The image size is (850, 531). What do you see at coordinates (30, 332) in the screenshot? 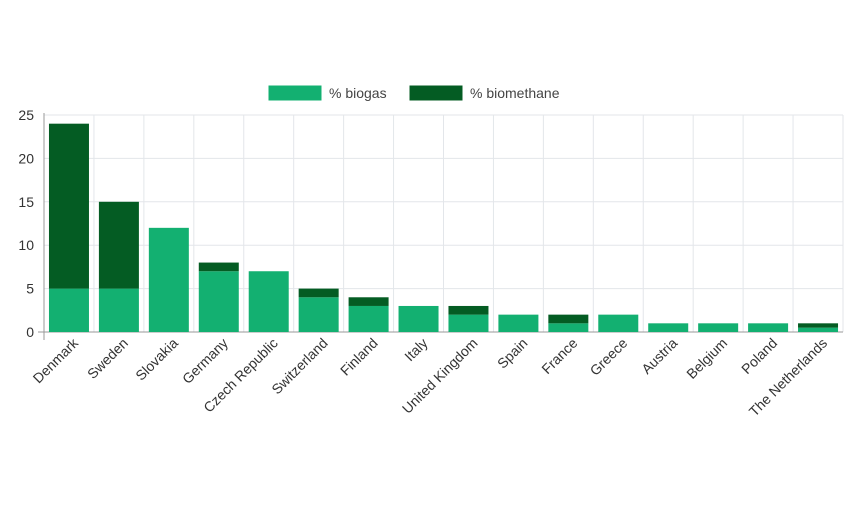
I see `y-tick-label: 0` at bounding box center [30, 332].